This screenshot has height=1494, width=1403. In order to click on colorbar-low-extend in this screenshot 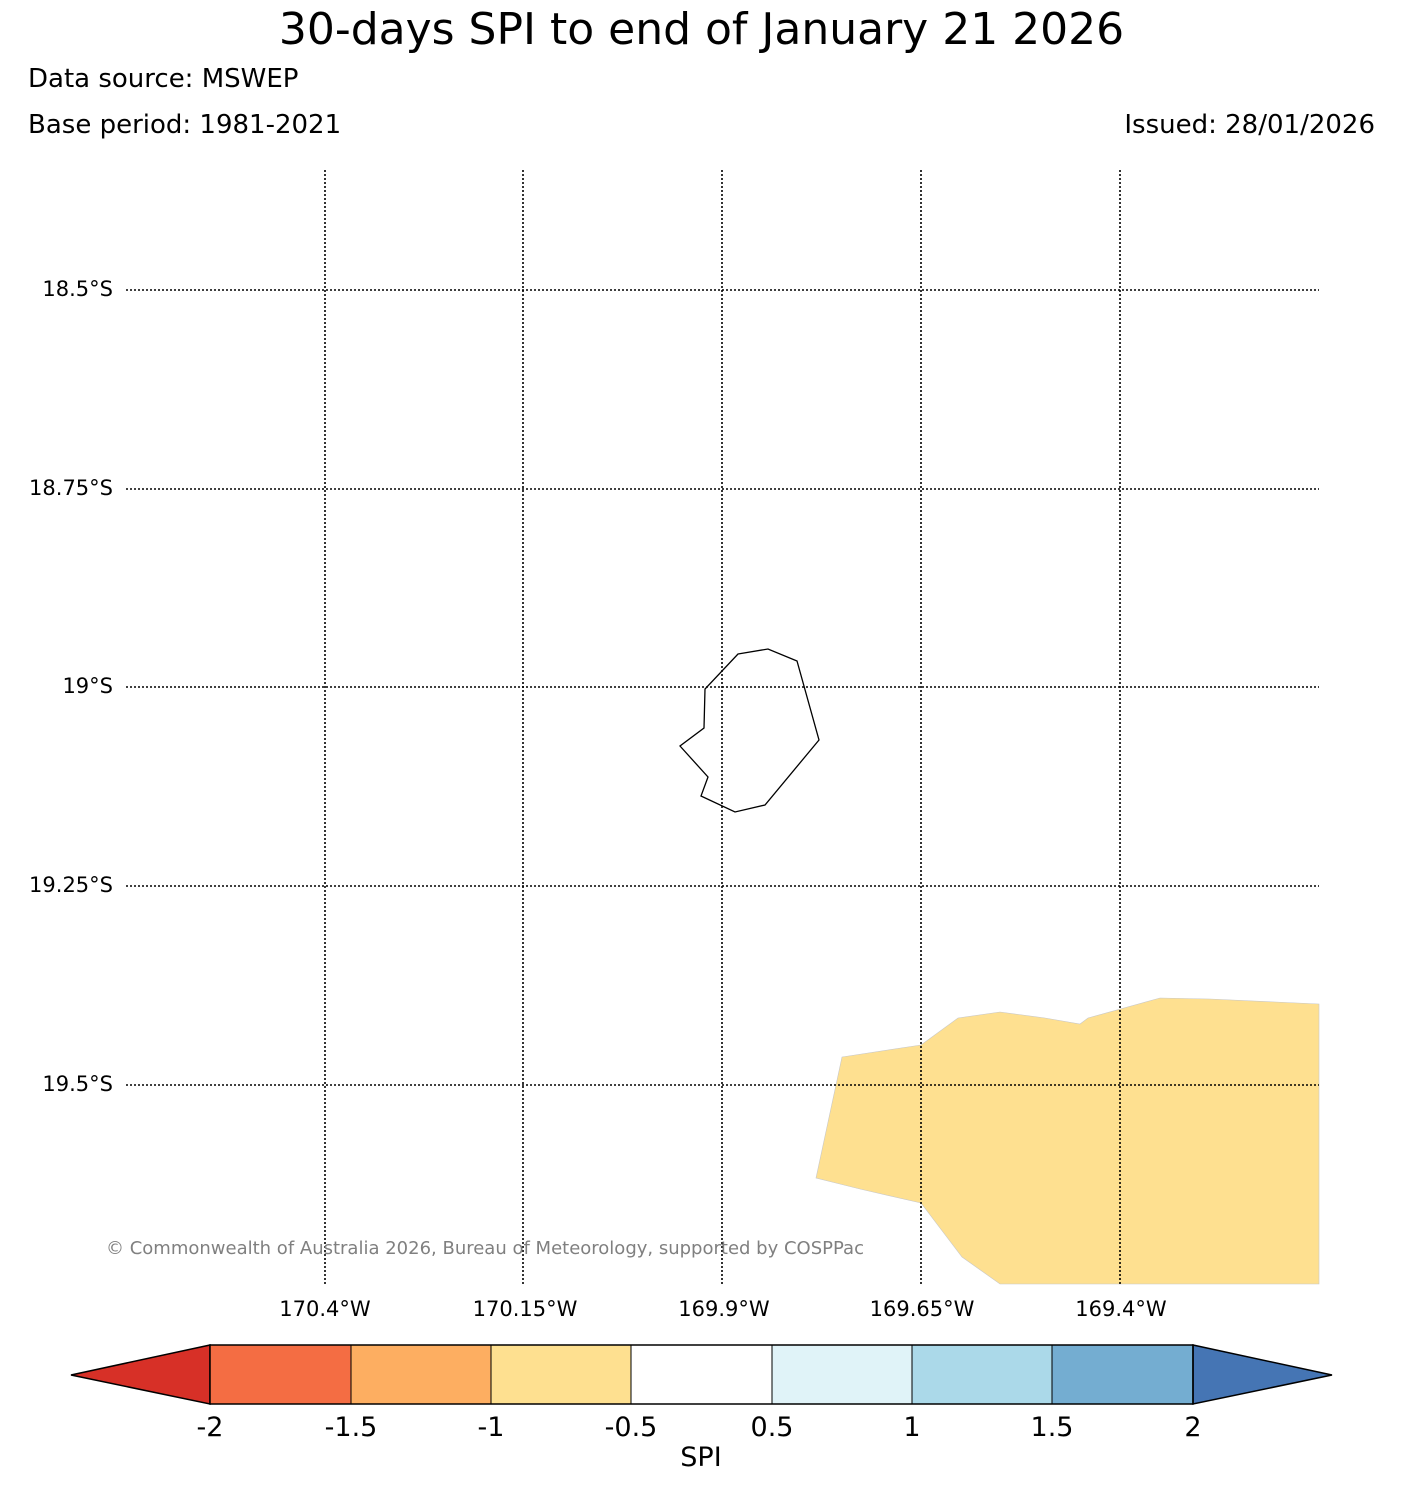, I will do `click(140, 1374)`.